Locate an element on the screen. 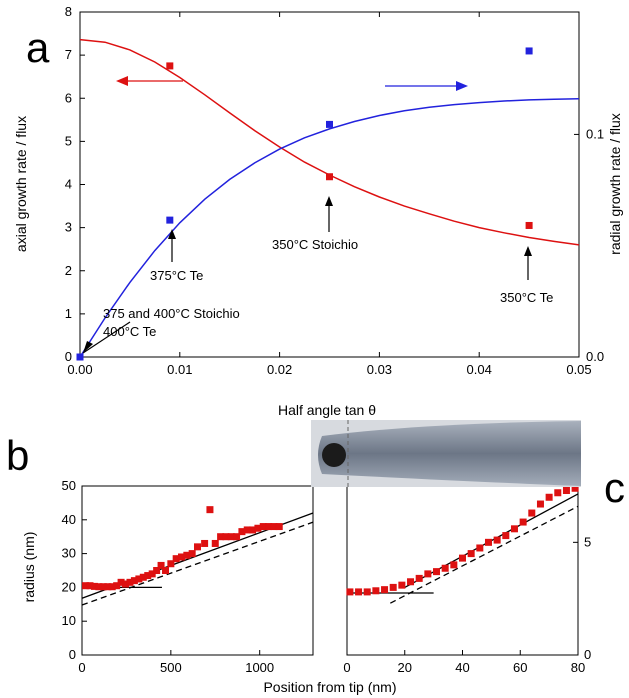 The width and height of the screenshot is (629, 698). panel-a-x-tick-label: 0.05 is located at coordinates (578, 369).